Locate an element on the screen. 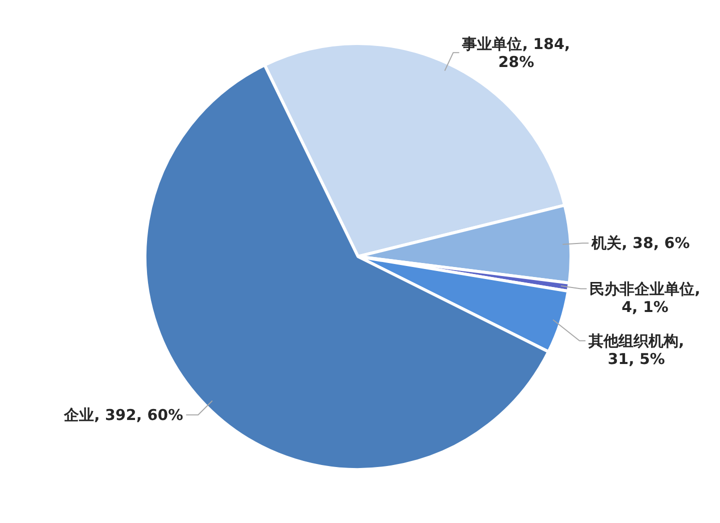 The image size is (720, 523). slice-label: 民办非企业单位, 4, 1% is located at coordinates (645, 298).